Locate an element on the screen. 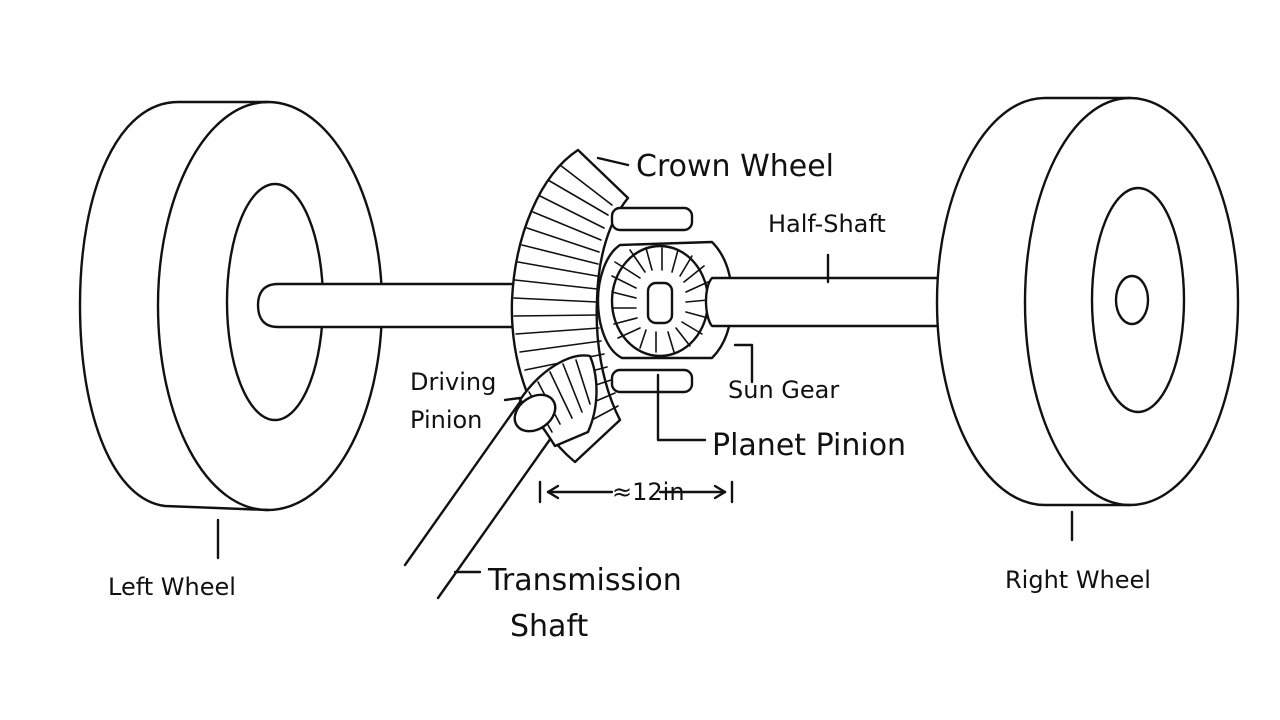 The height and width of the screenshot is (720, 1280). pinion-shaft-end is located at coordinates (535, 413).